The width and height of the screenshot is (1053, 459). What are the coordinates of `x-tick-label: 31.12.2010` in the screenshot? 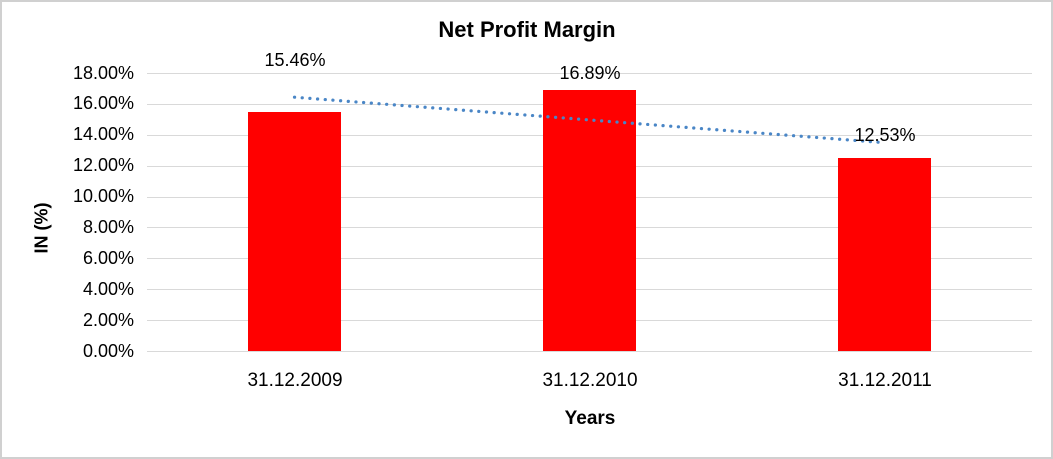 It's located at (590, 380).